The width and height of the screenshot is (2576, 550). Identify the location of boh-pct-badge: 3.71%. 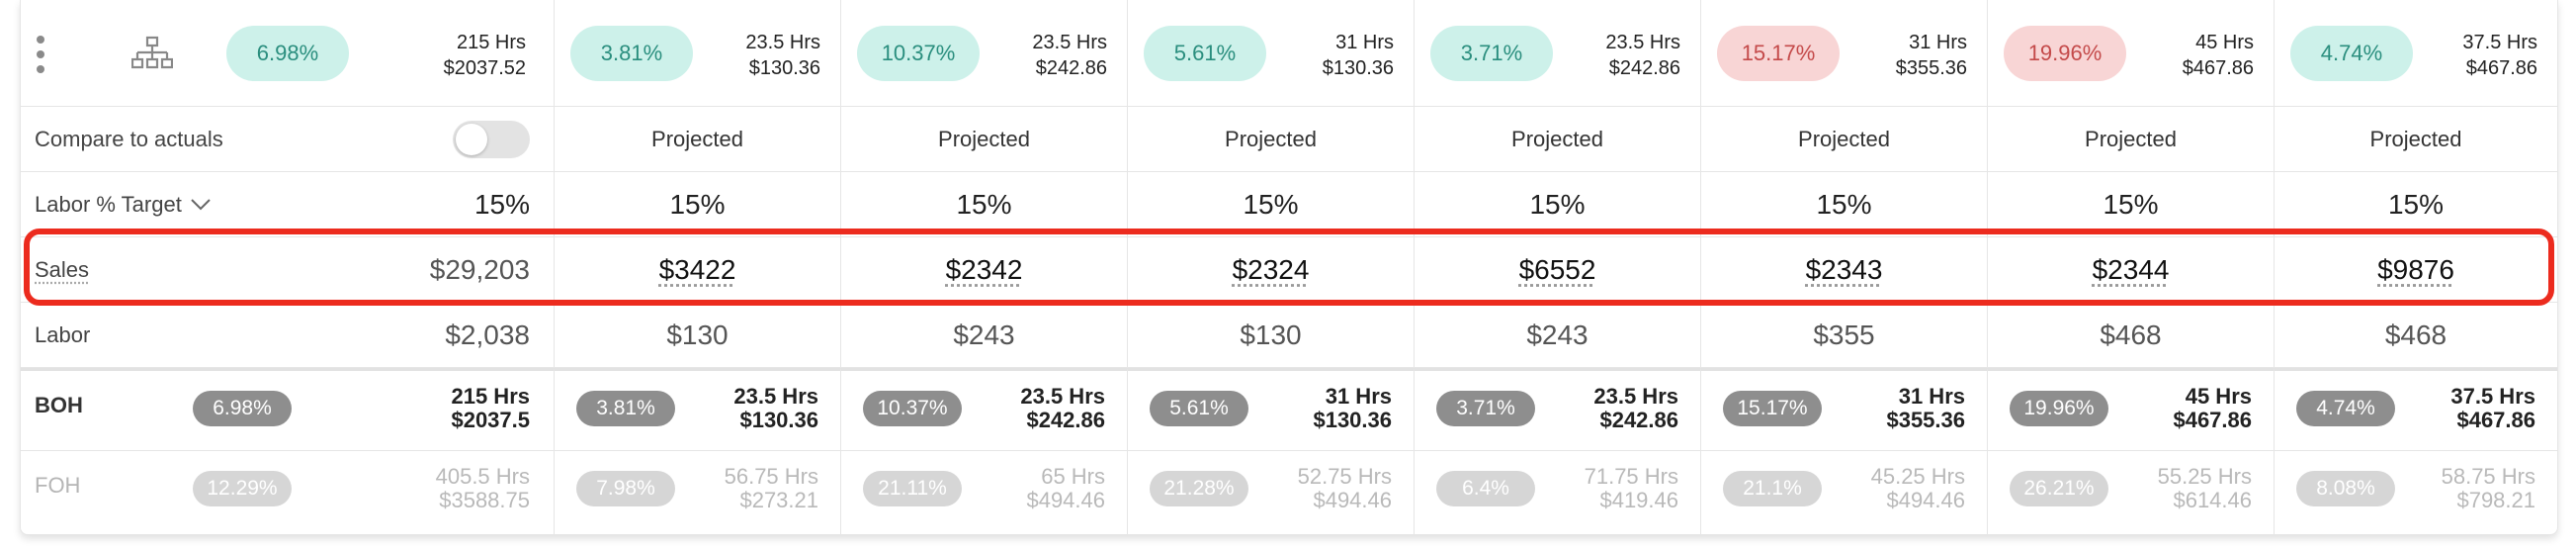
(1485, 408).